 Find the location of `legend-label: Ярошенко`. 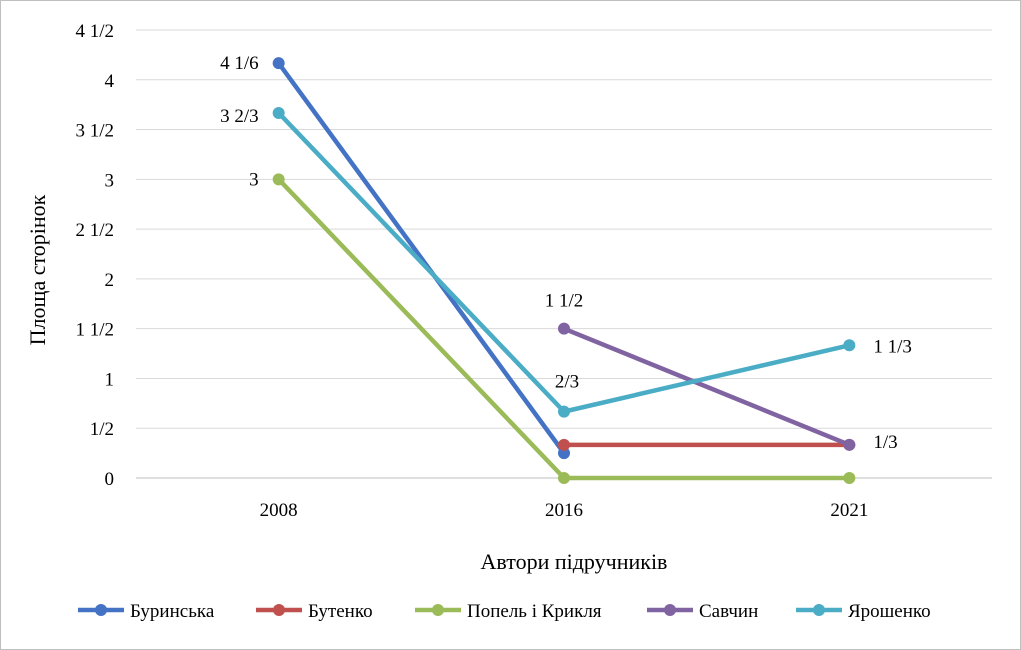

legend-label: Ярошенко is located at coordinates (889, 611).